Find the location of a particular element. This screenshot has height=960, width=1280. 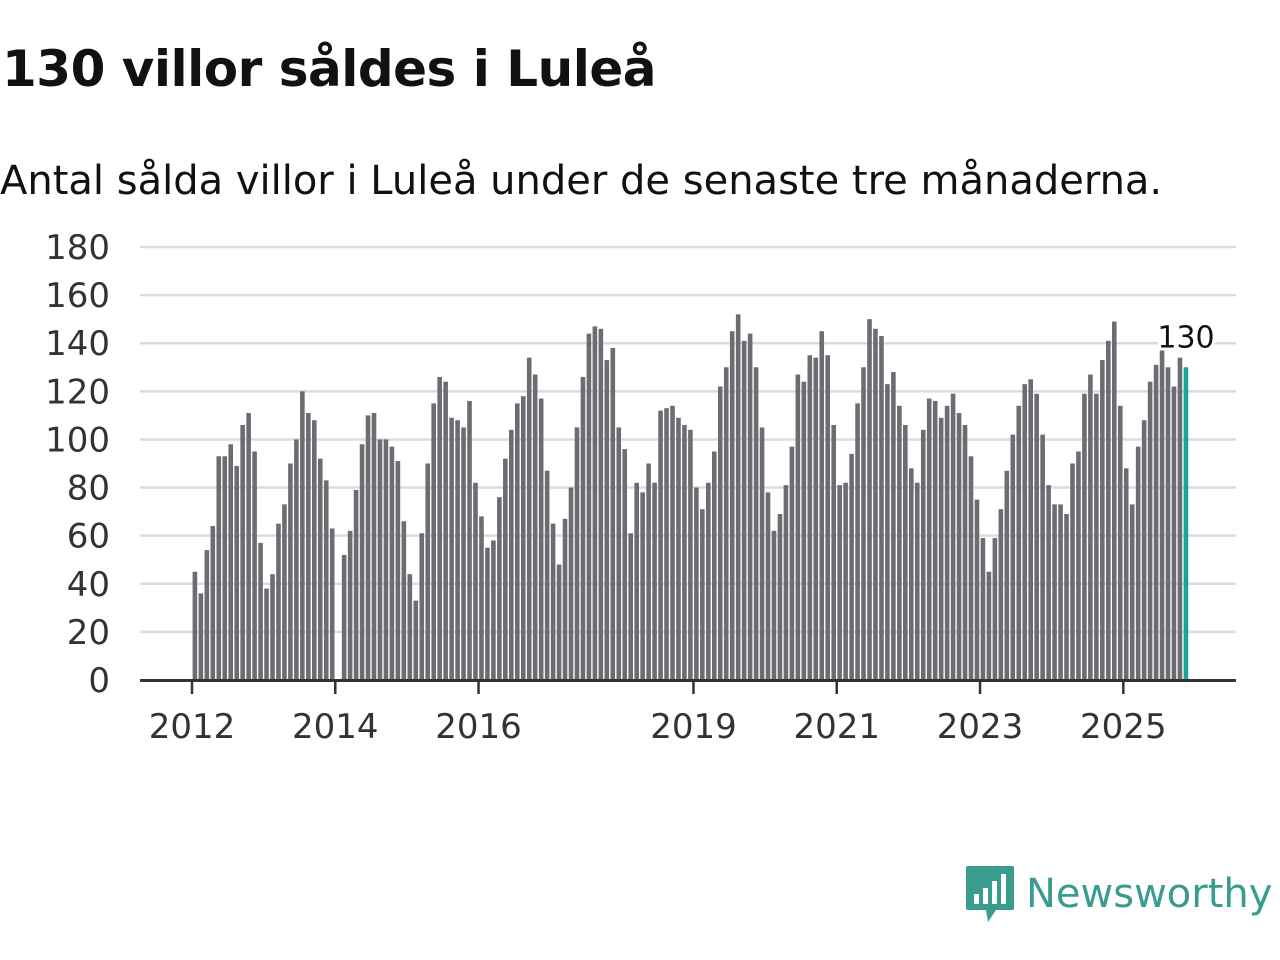

x-tick-label: 2025 is located at coordinates (1123, 727).